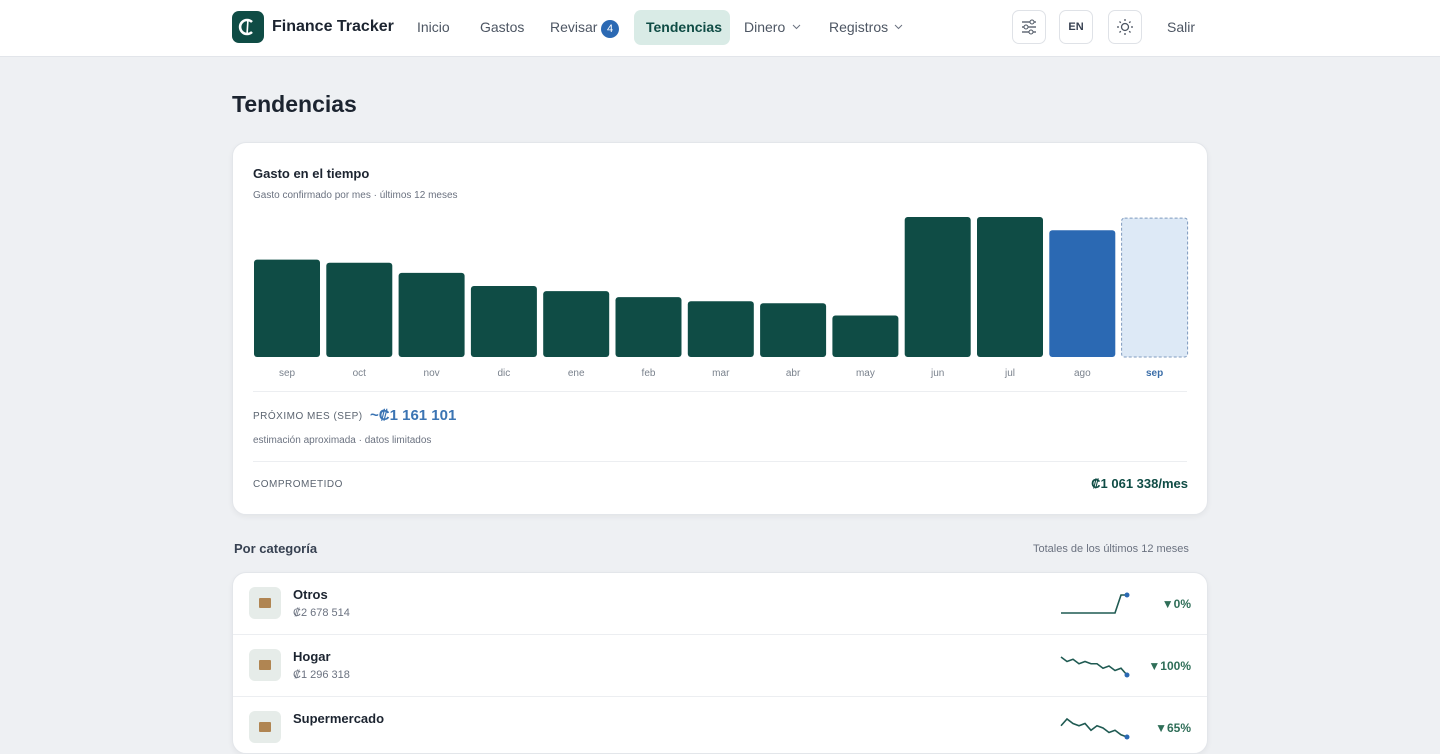  I want to click on x-tick-label: jun, so click(937, 373).